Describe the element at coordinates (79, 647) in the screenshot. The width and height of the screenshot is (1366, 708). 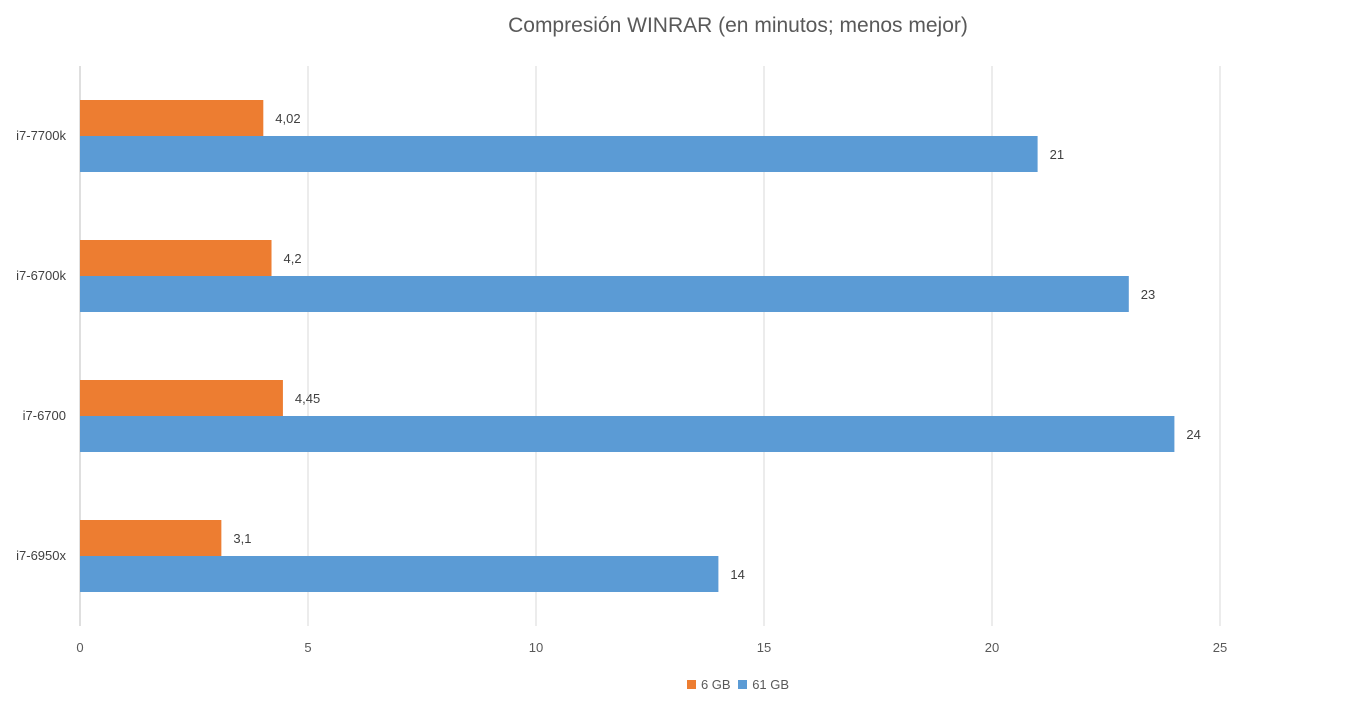
I see `x-tick-label-0: 0` at that location.